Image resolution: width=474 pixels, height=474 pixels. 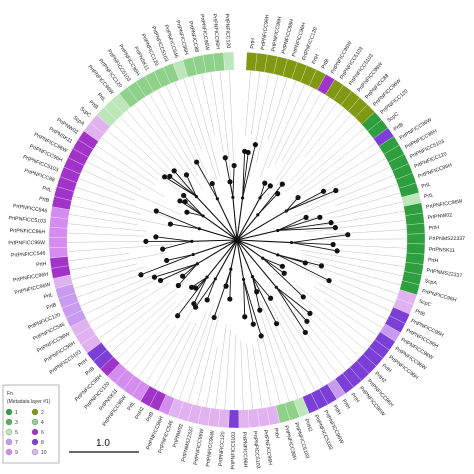 What do you see at coordinates (442, 250) in the screenshot?
I see `leaf-label: PrtPNSK11` at bounding box center [442, 250].